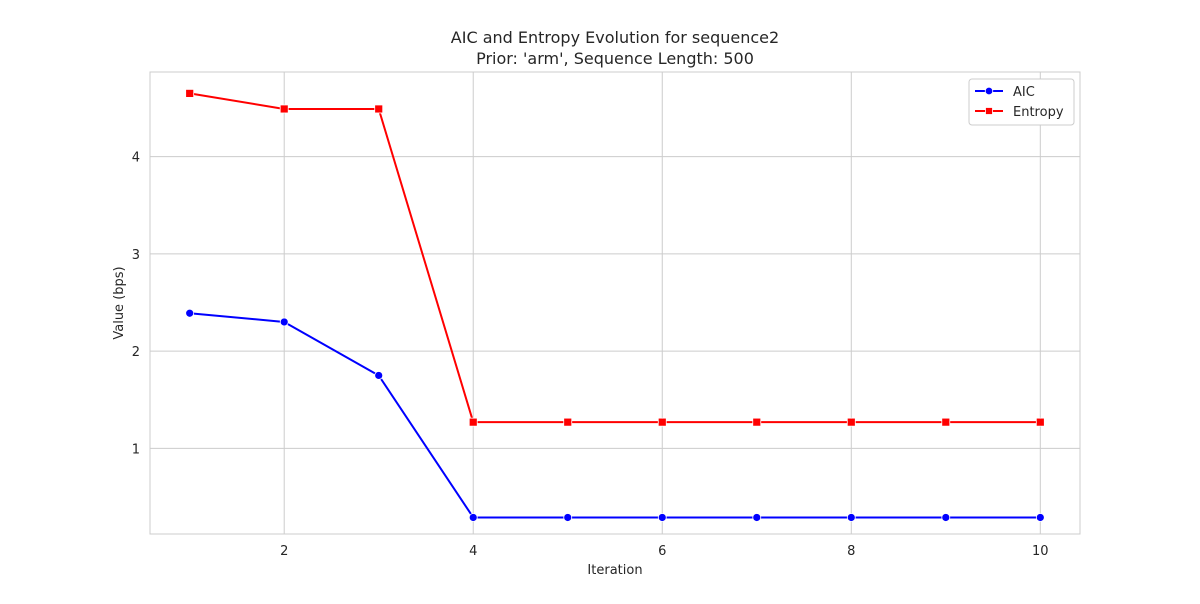  I want to click on chart-title: AIC and Entropy Evolution for sequence2, so click(615, 37).